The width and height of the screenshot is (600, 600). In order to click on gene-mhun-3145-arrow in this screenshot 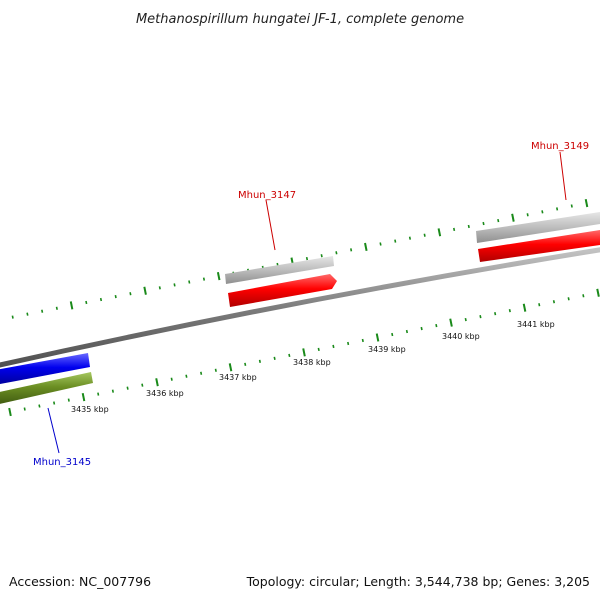, I will do `click(45, 369)`.